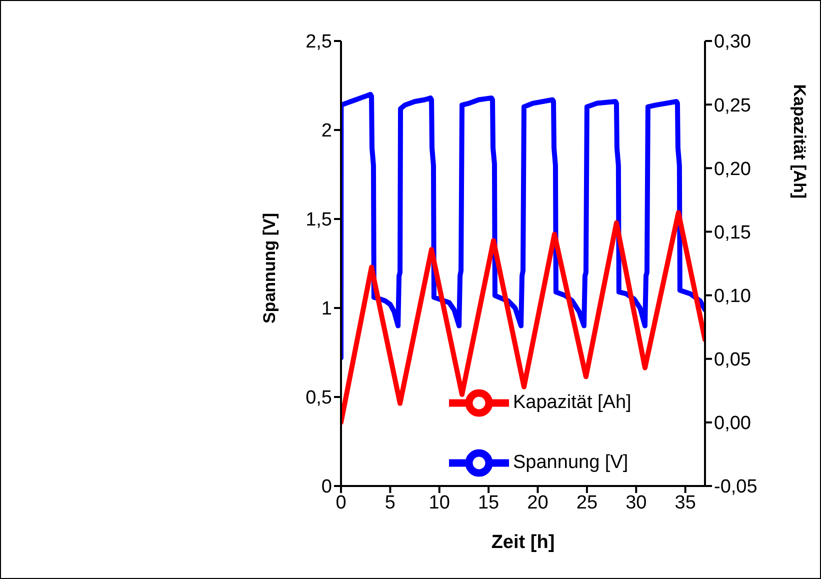  Describe the element at coordinates (732, 169) in the screenshot. I see `y2-tick-label: 0,20` at that location.